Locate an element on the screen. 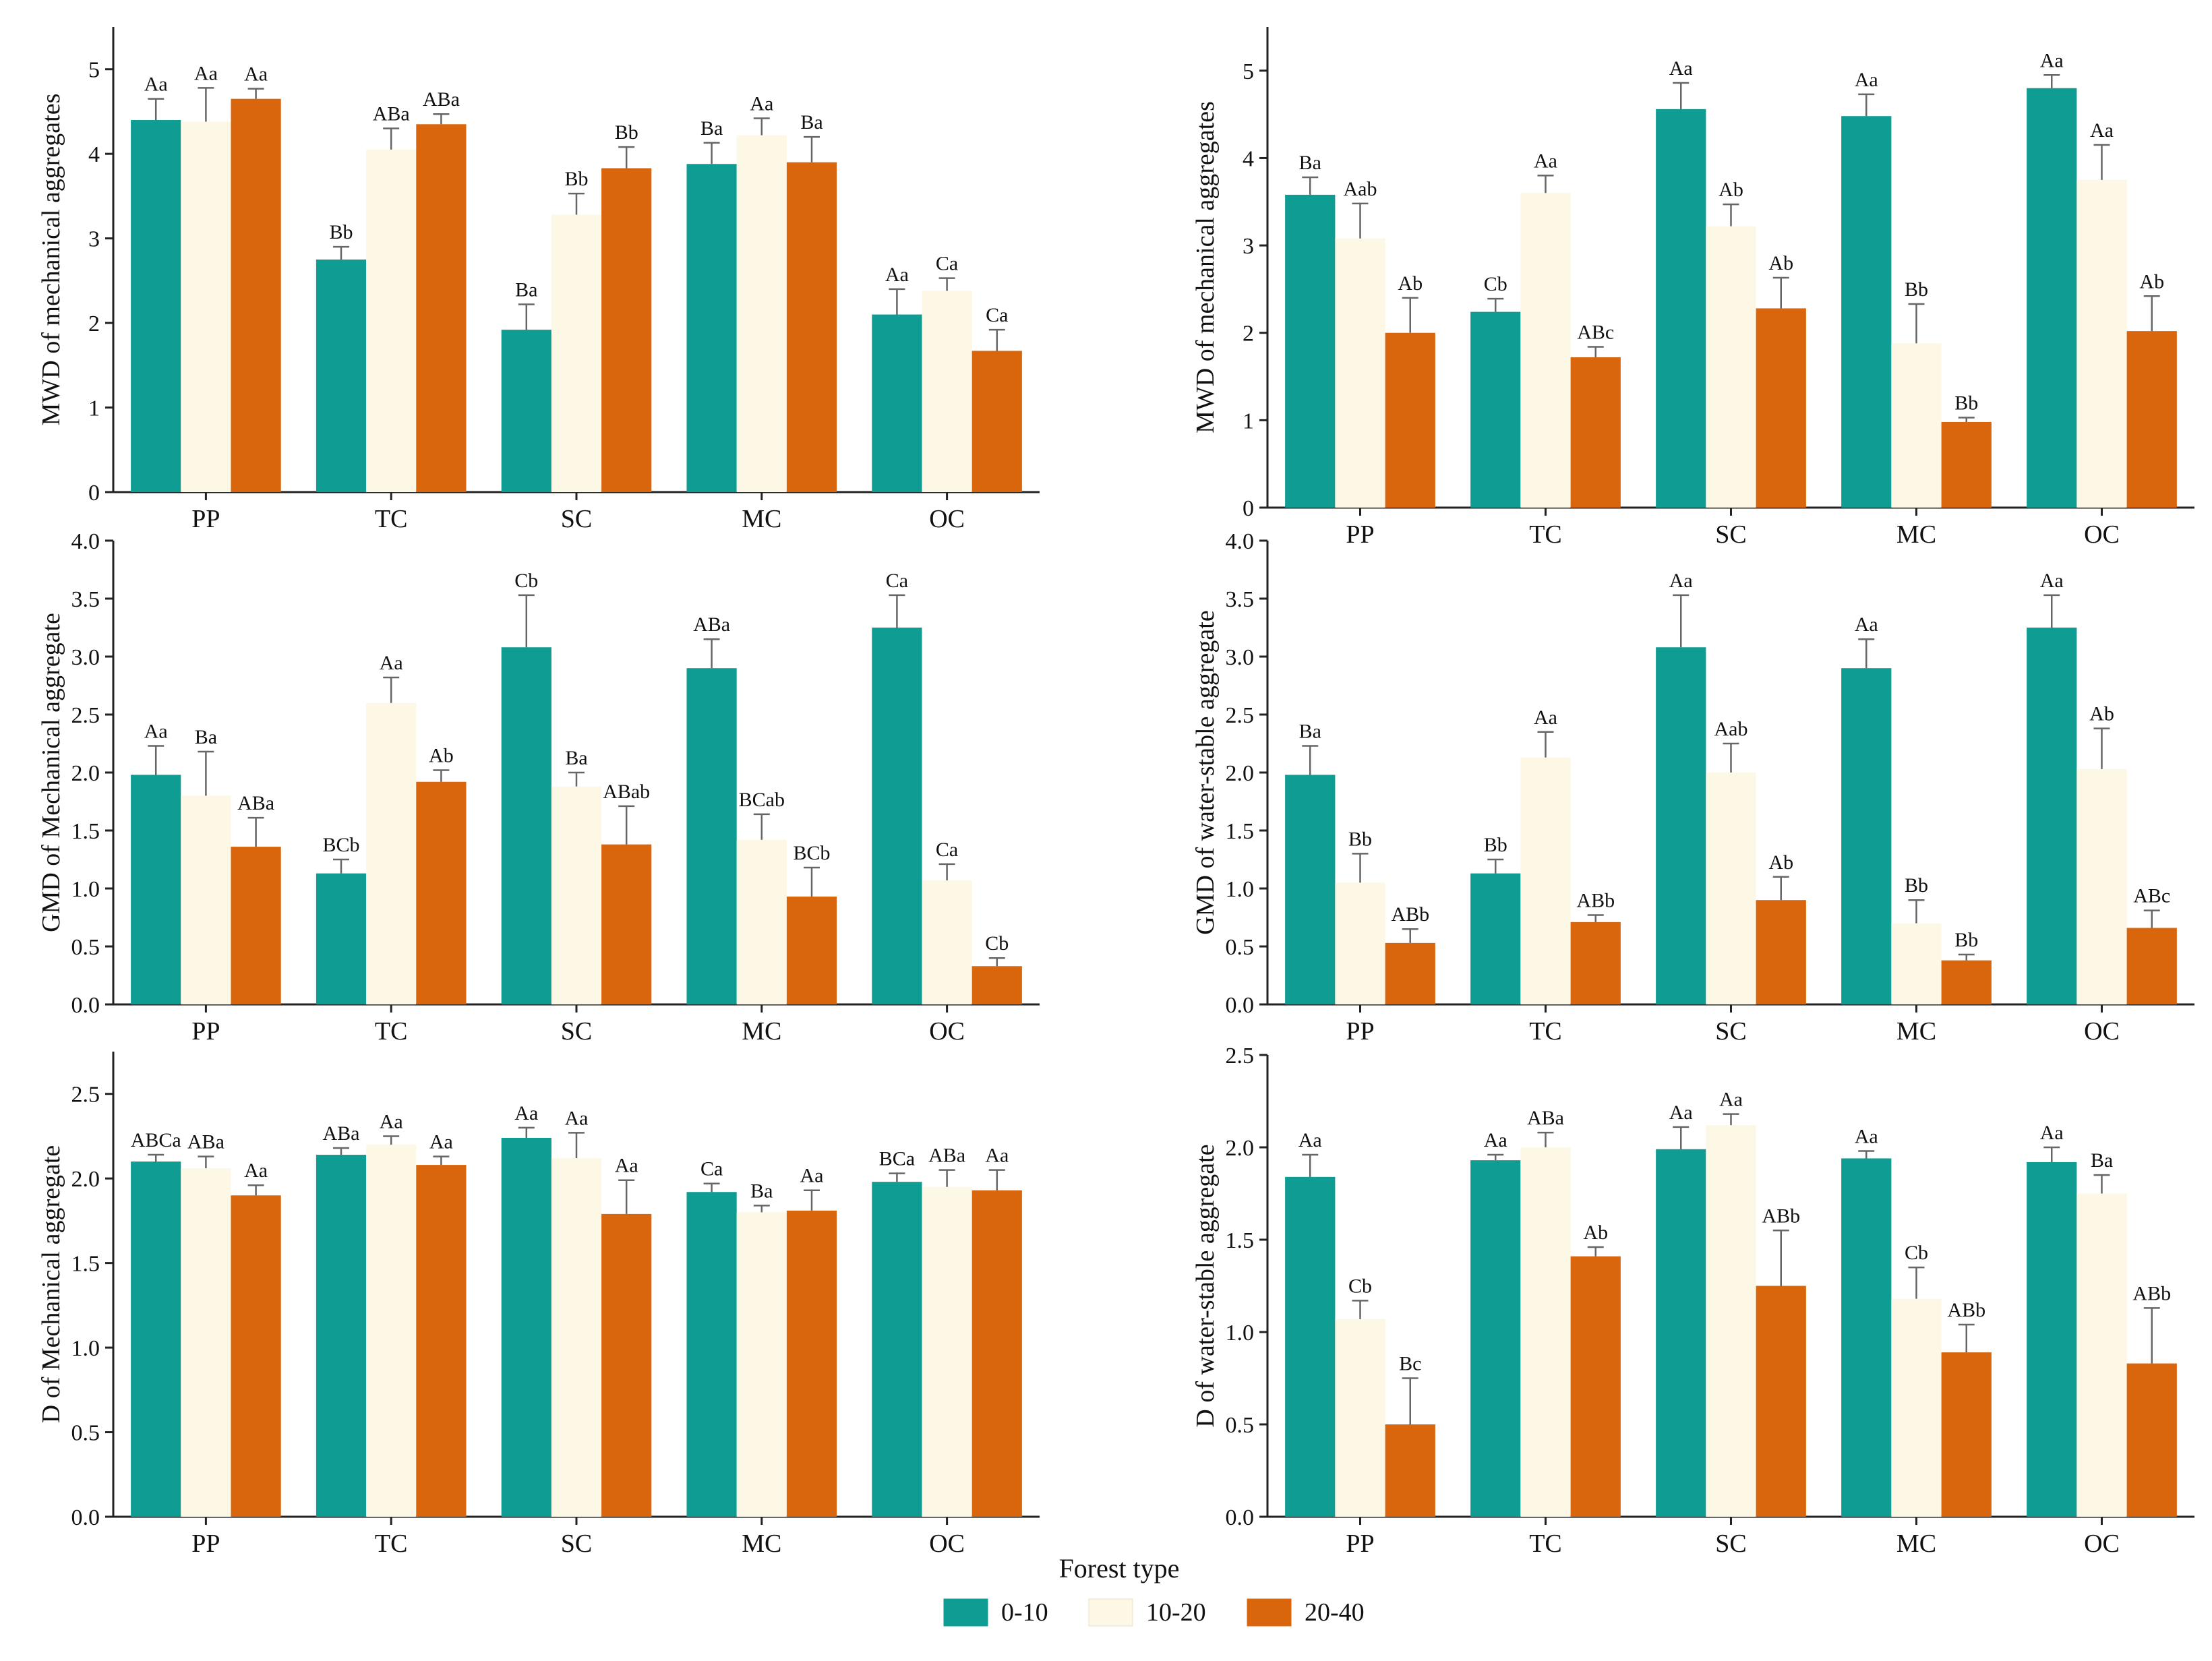 The width and height of the screenshot is (2212, 1661). significance-label: Cb is located at coordinates (526, 581).